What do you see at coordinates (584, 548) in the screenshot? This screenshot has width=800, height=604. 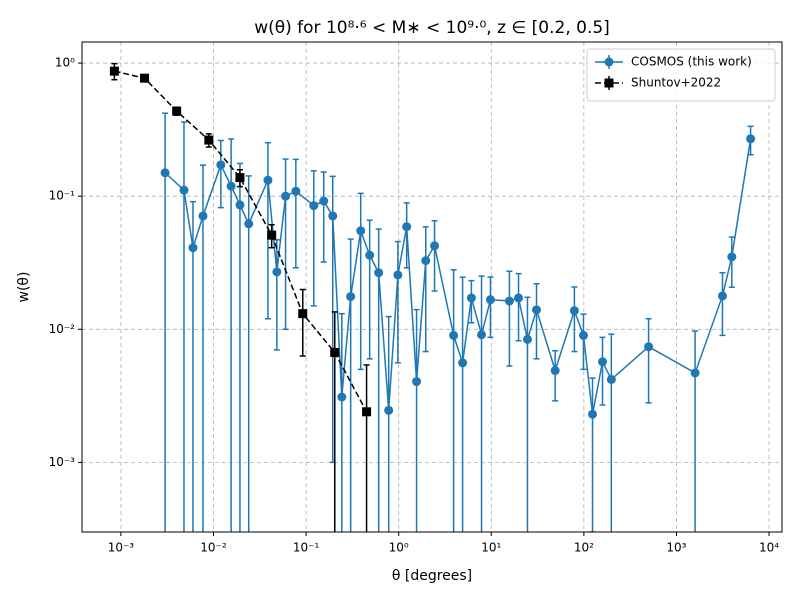 I see `x-tick-label: 10²` at bounding box center [584, 548].